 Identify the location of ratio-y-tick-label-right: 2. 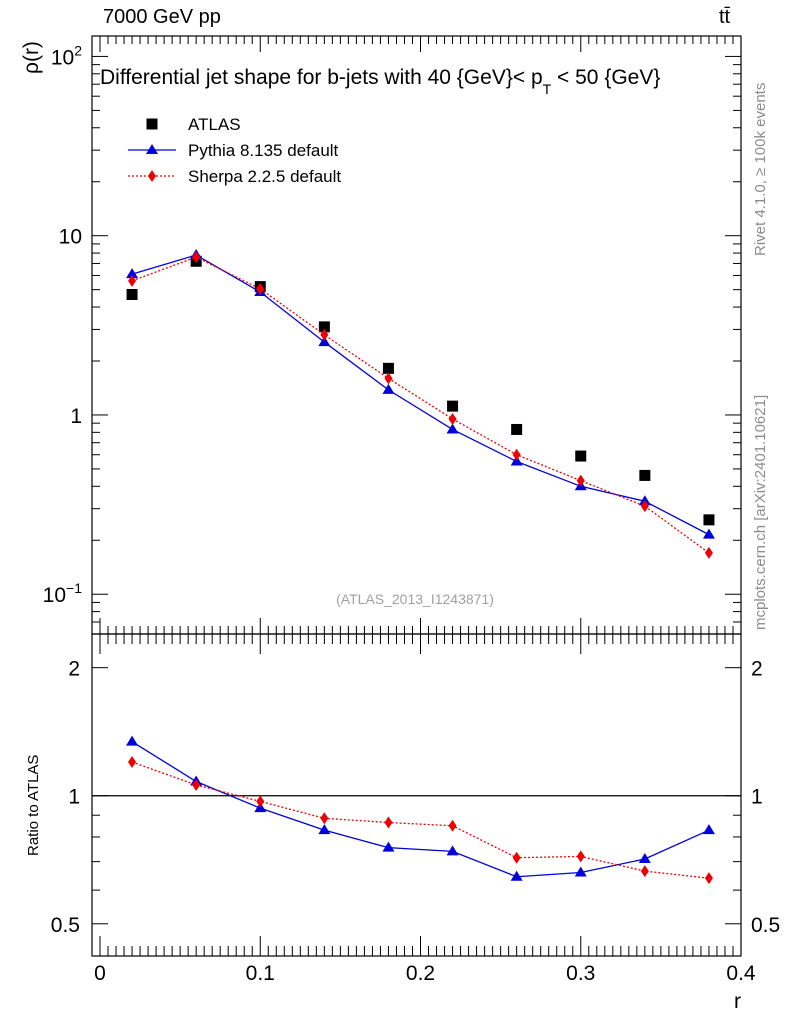
(757, 669).